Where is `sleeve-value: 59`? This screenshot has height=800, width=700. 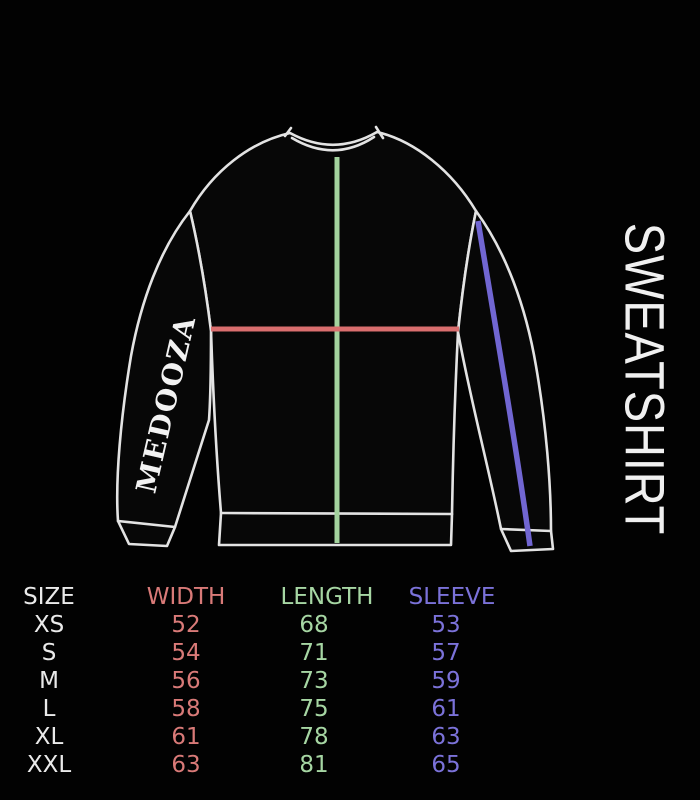
sleeve-value: 59 is located at coordinates (446, 681).